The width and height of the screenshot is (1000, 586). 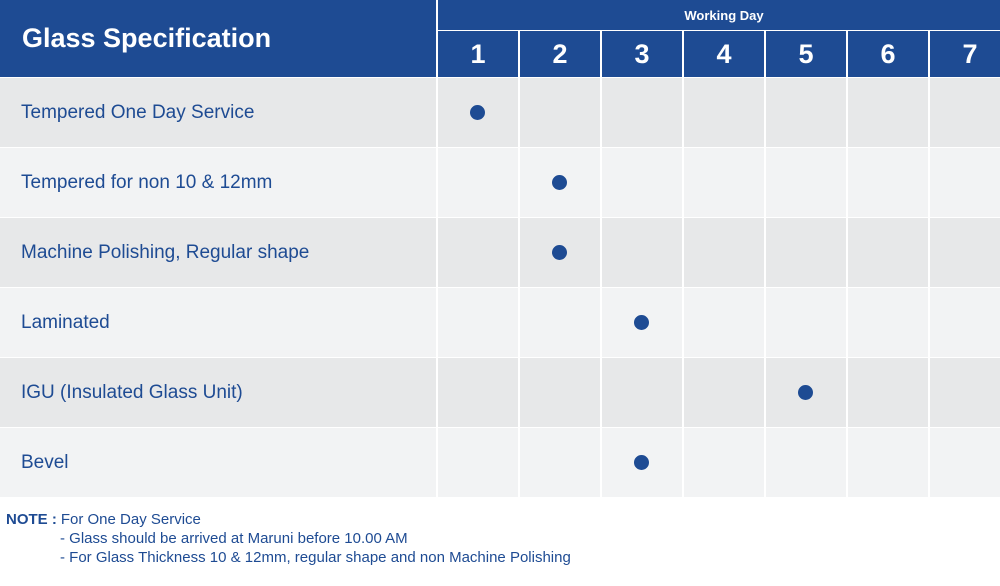 I want to click on day-header-5: 5, so click(x=806, y=54).